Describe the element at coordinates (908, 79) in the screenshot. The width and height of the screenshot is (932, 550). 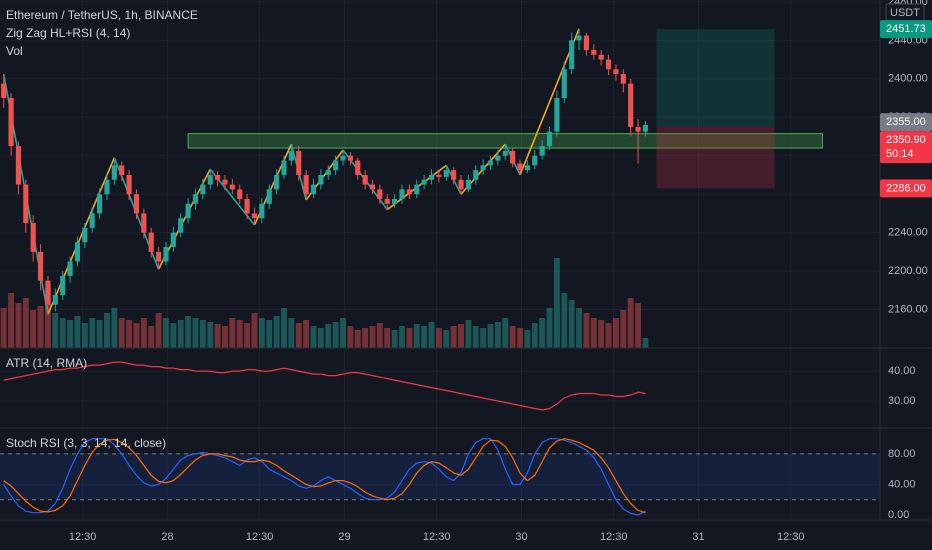
I see `y-tick-label: 2400.00` at that location.